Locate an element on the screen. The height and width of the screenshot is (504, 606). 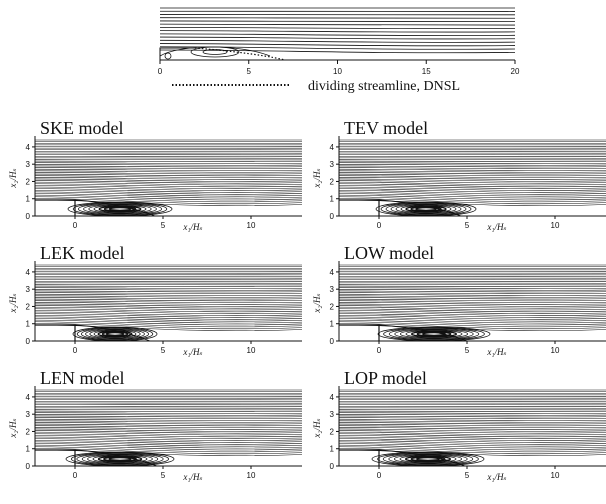
panel-title: LOP model is located at coordinates (385, 378).